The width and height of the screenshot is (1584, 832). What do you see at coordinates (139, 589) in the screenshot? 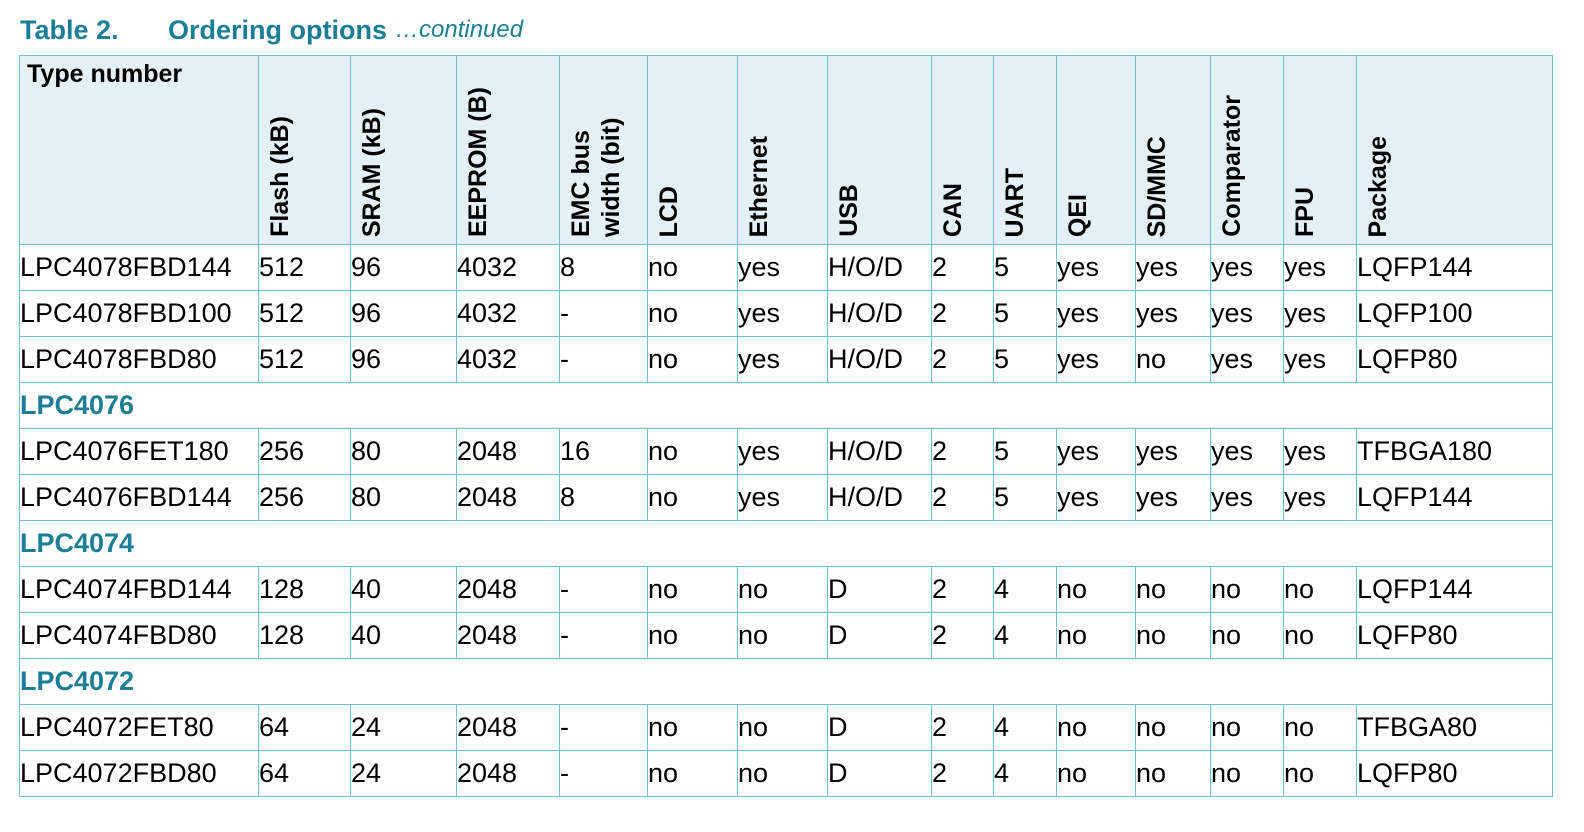
I see `table-cell: LPC4074FBD144` at bounding box center [139, 589].